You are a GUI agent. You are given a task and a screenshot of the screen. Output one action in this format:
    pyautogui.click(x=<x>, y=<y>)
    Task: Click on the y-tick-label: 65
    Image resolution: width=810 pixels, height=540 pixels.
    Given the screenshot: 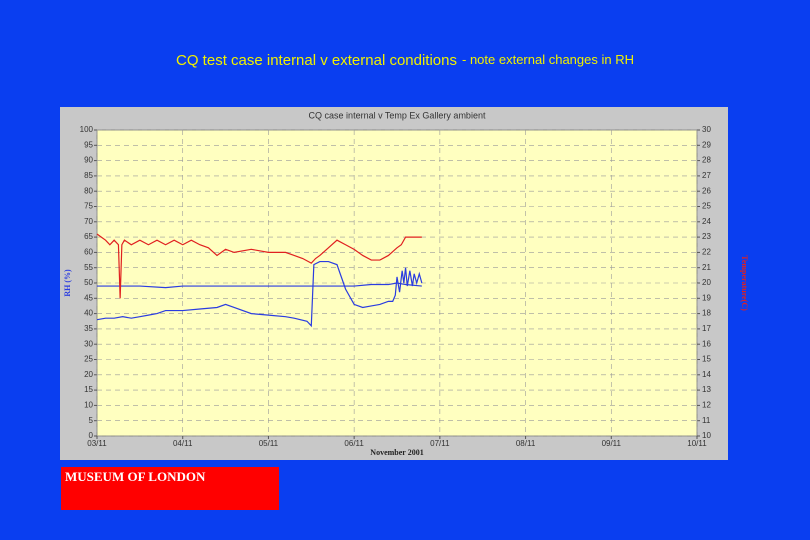 What is the action you would take?
    pyautogui.click(x=88, y=236)
    